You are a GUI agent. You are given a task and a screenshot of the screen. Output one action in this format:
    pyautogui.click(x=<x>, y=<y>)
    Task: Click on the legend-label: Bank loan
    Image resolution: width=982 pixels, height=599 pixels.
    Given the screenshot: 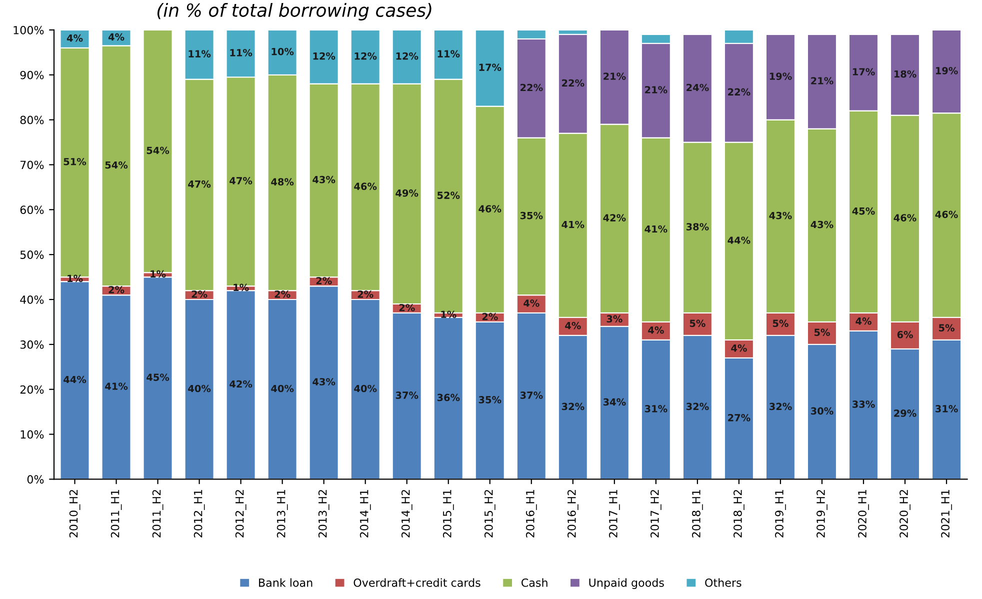 What is the action you would take?
    pyautogui.click(x=285, y=582)
    